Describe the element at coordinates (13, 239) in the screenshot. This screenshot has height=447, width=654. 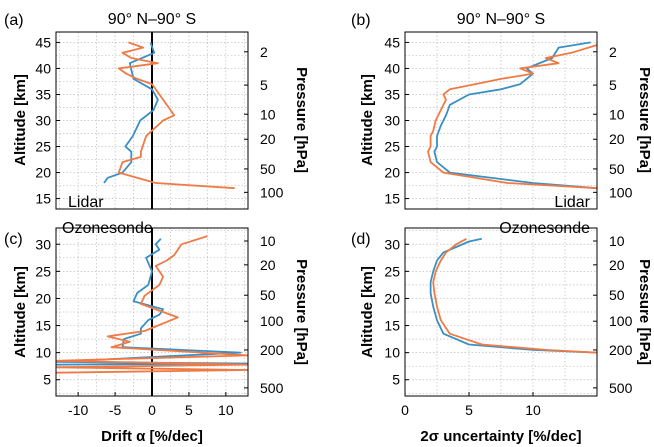
I see `panel-label: (c)` at that location.